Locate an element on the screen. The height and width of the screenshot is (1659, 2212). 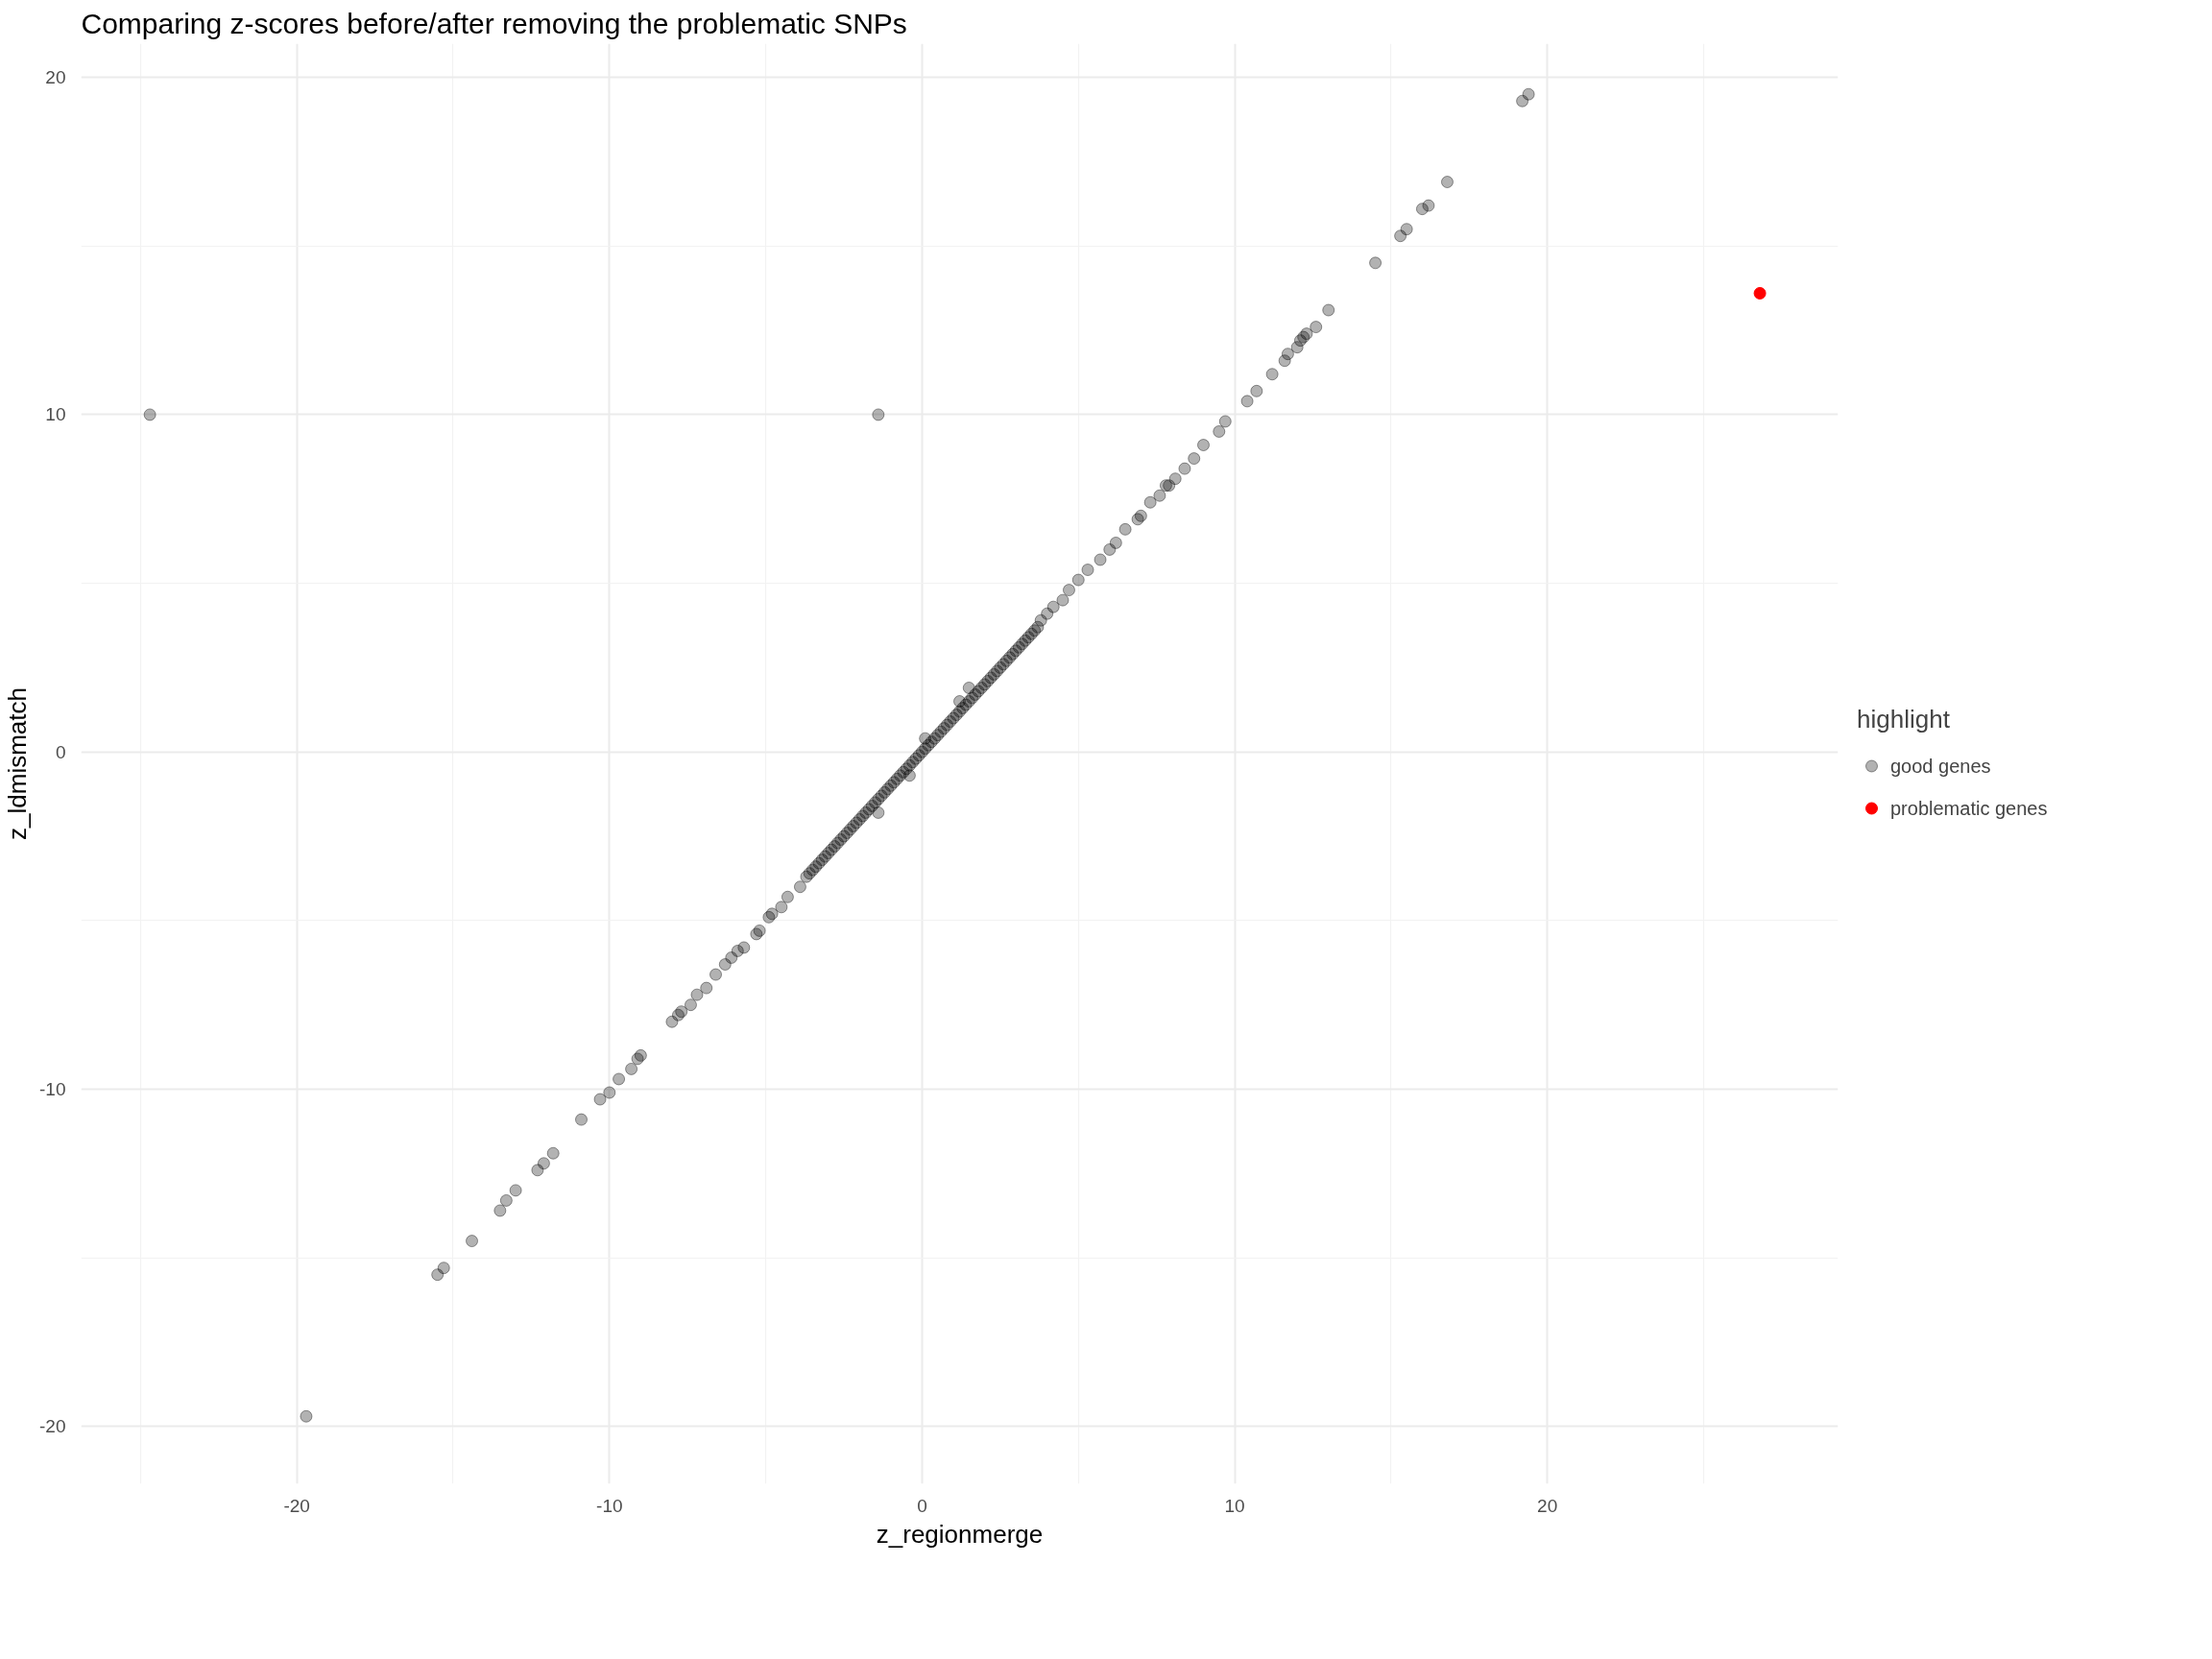
y-tick-label: -10 is located at coordinates (52, 1088).